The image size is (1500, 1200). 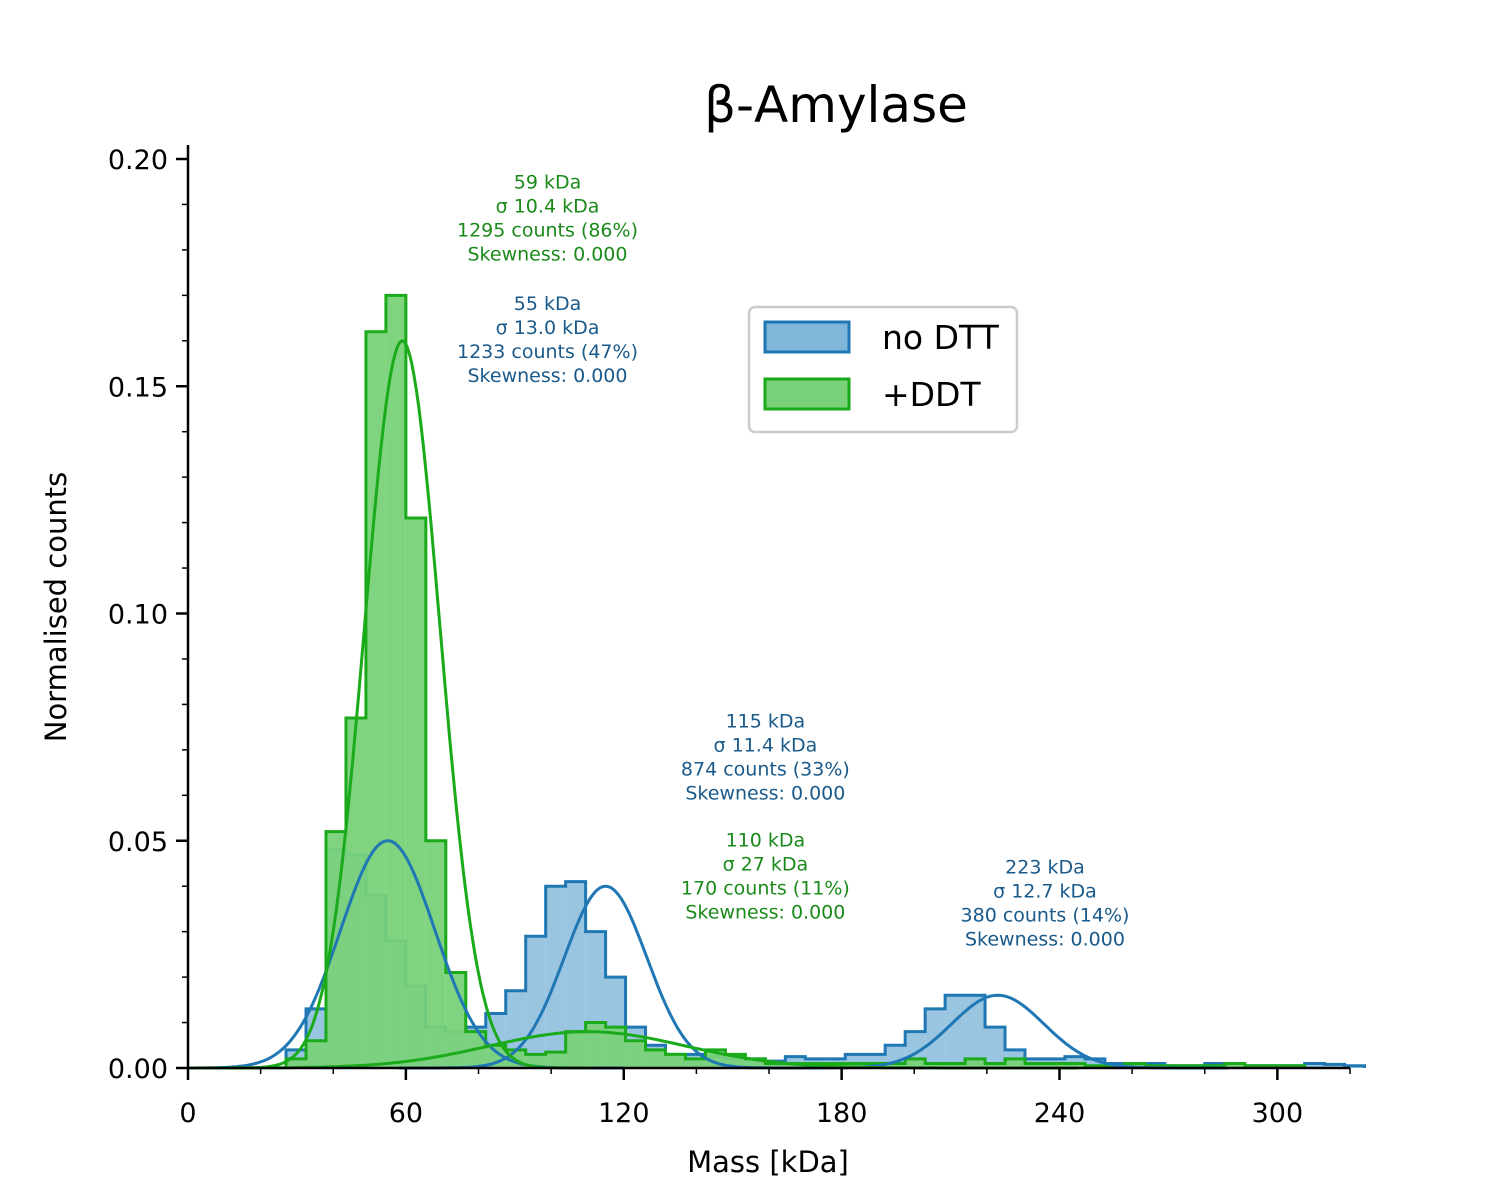 What do you see at coordinates (138, 387) in the screenshot?
I see `y-tick-label: 0.15` at bounding box center [138, 387].